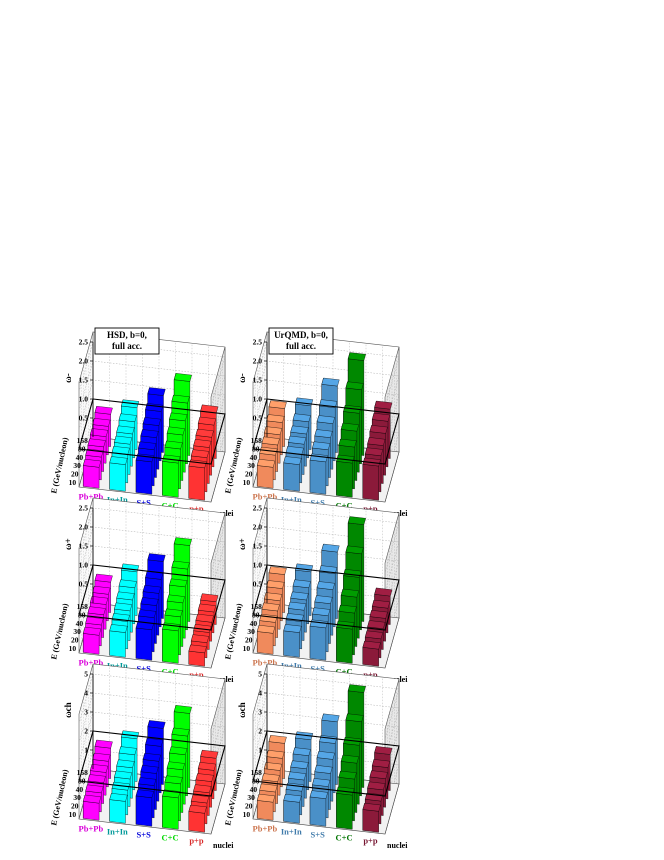  What do you see at coordinates (258, 342) in the screenshot?
I see `y-tick-label: 2.5` at bounding box center [258, 342].